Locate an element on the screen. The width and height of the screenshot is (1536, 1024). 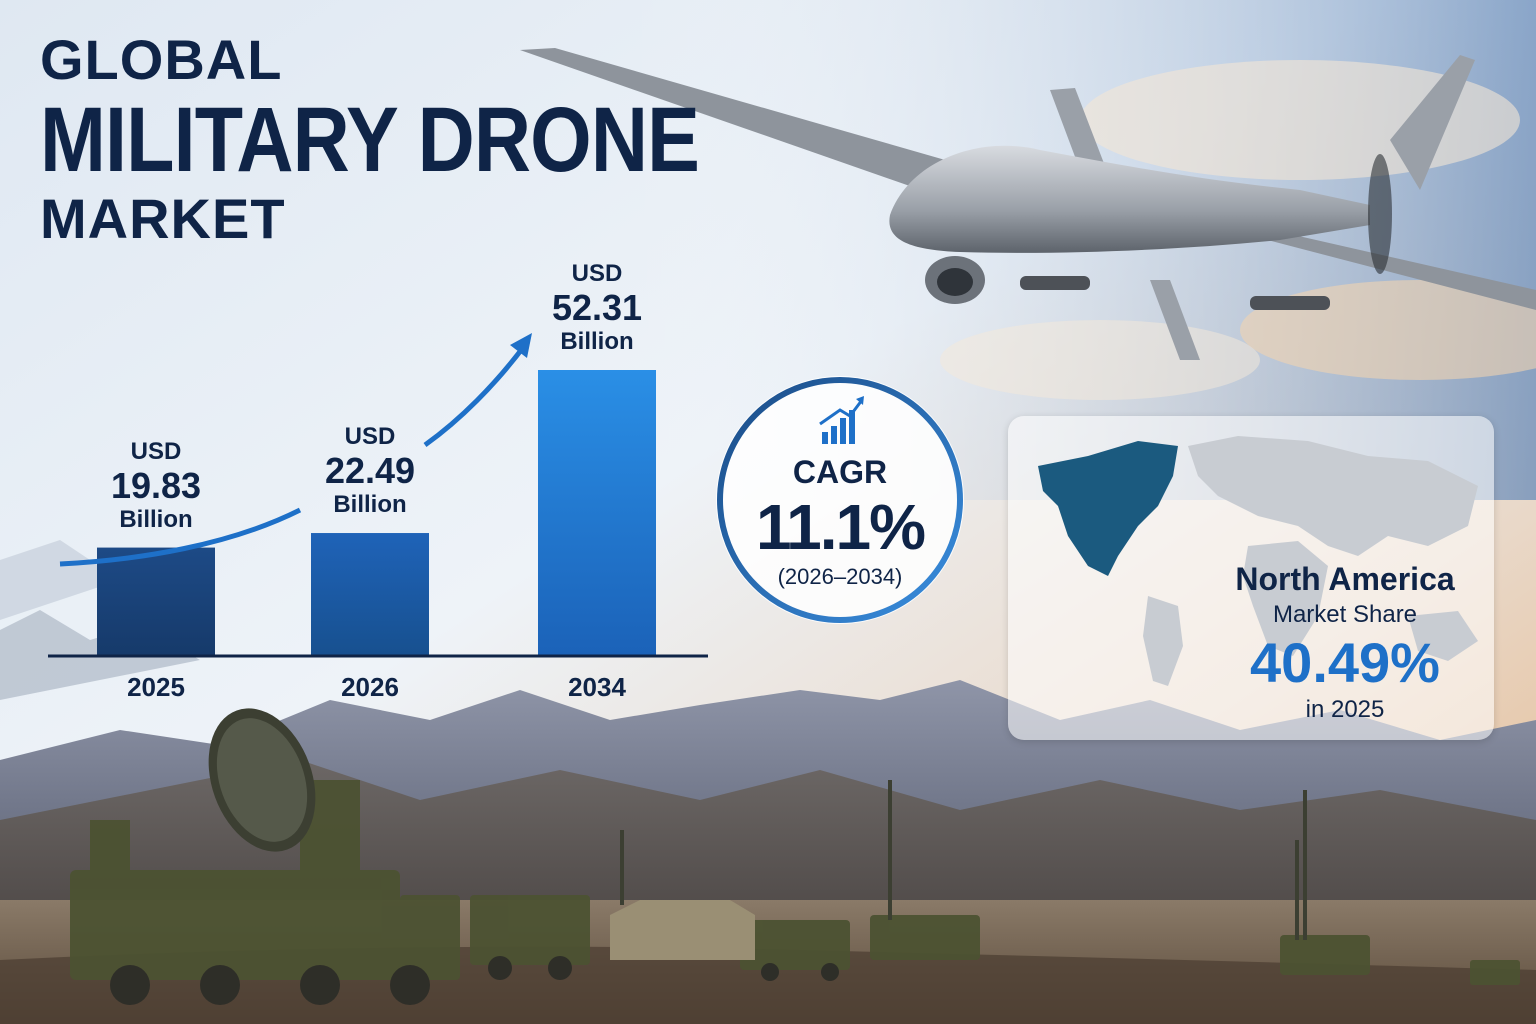
bar-2034 is located at coordinates (597, 513).